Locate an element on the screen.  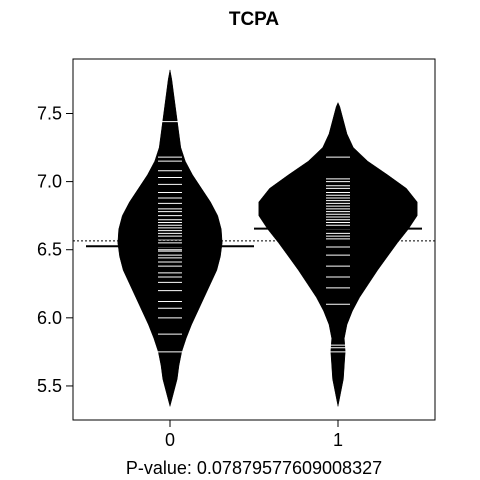
x-tick-label: 1 is located at coordinates (338, 440).